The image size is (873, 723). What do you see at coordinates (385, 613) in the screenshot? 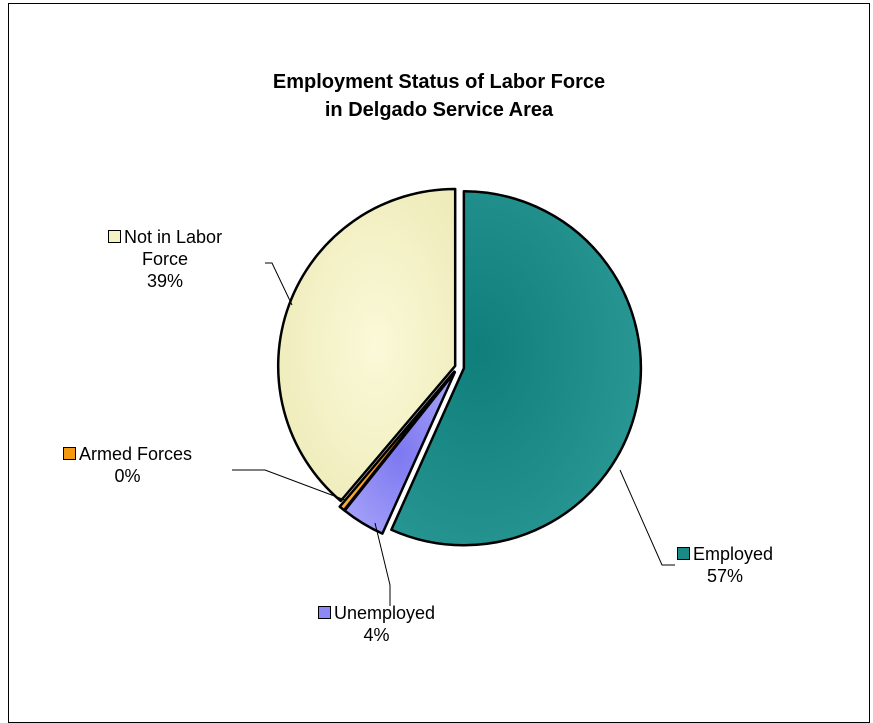
I see `label-unemployed-name: Unemployed` at bounding box center [385, 613].